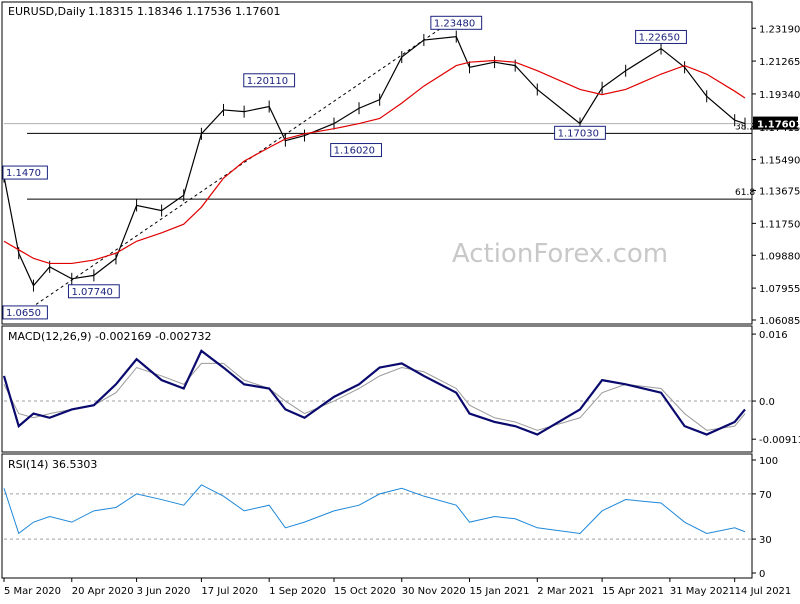 This screenshot has width=800, height=604. What do you see at coordinates (779, 29) in the screenshot?
I see `price-y-tick-label: 1.23190` at bounding box center [779, 29].